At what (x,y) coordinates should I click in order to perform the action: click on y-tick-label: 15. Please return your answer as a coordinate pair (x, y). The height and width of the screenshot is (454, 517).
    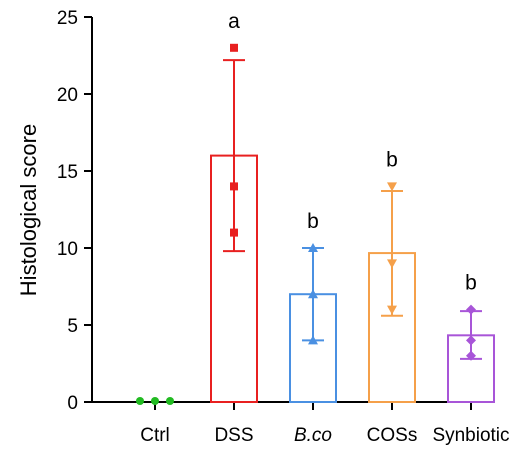
    Looking at the image, I should click on (67, 172).